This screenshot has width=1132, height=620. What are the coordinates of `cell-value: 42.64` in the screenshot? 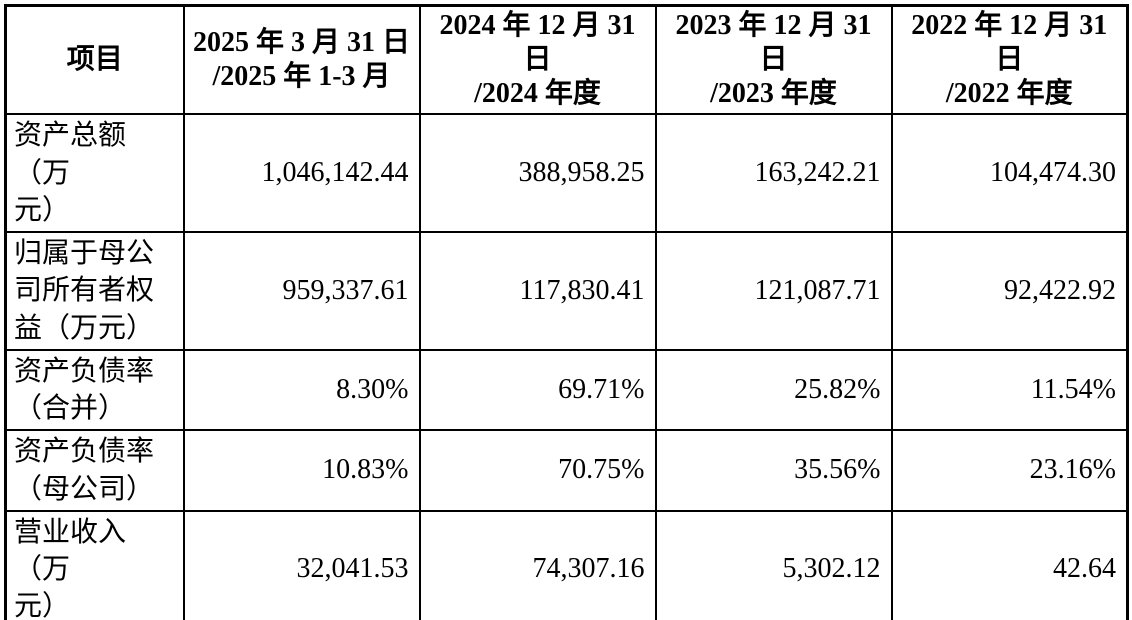 It's located at (1009, 564).